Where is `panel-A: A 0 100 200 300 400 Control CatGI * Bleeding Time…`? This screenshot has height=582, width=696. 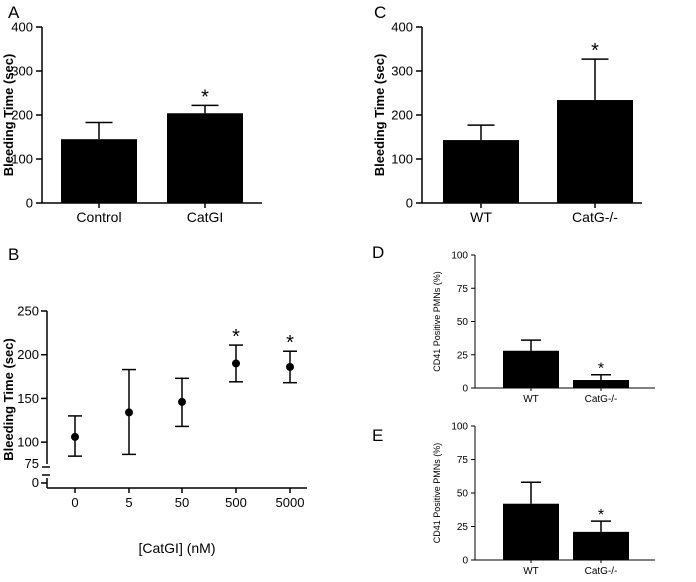
panel-A: A 0 100 200 300 400 Control CatGI * Bleeding Time… is located at coordinates (131, 114).